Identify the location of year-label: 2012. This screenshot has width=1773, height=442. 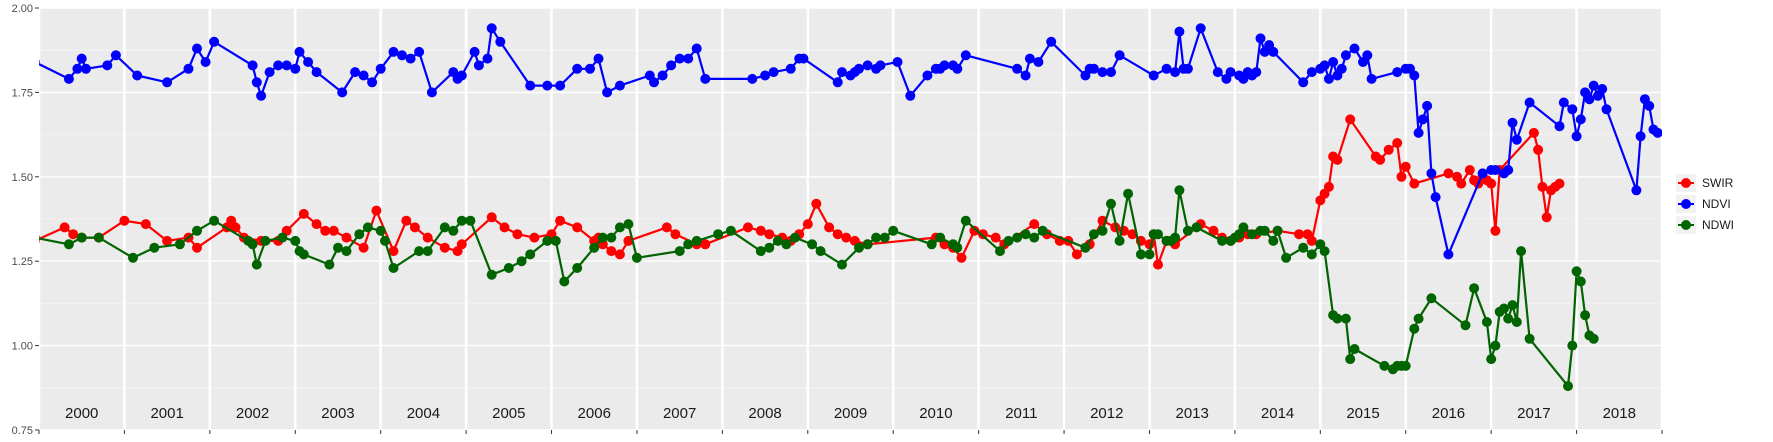
(1106, 413).